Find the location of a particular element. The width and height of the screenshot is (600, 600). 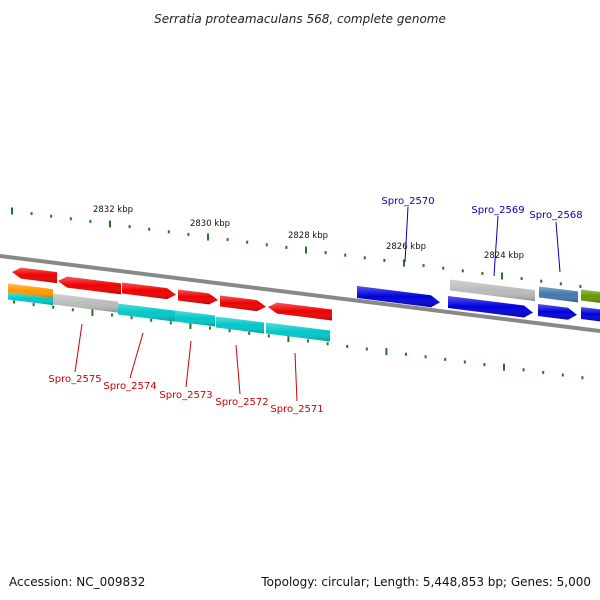

gene-label-text: Spro_2575 is located at coordinates (74, 379).